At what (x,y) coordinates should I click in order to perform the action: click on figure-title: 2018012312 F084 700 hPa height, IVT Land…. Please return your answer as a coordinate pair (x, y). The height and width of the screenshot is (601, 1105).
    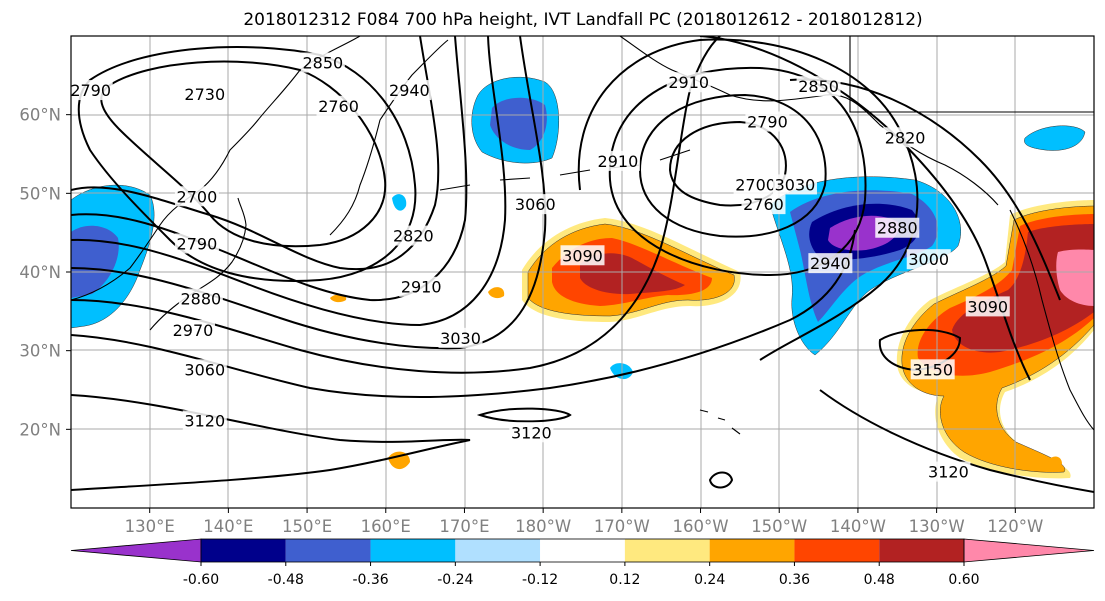
    Looking at the image, I should click on (582, 20).